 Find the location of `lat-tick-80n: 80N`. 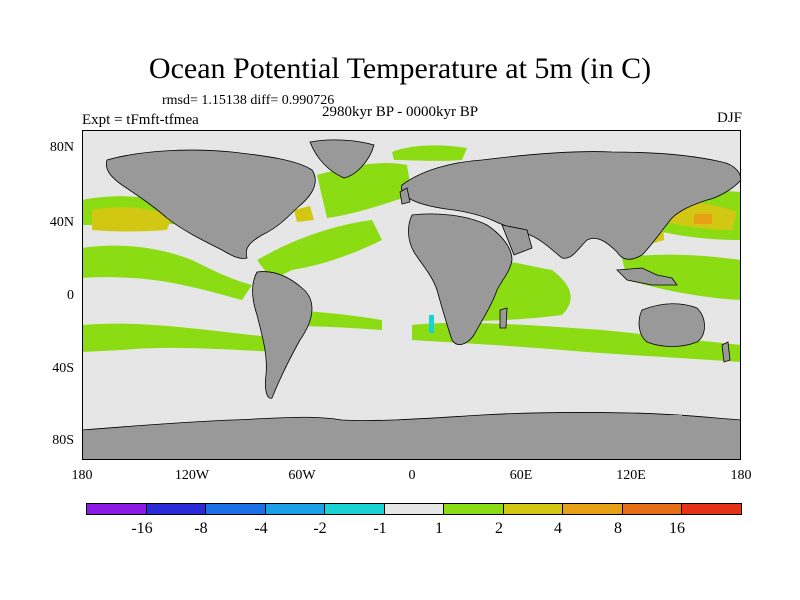

lat-tick-80n: 80N is located at coordinates (61, 147).